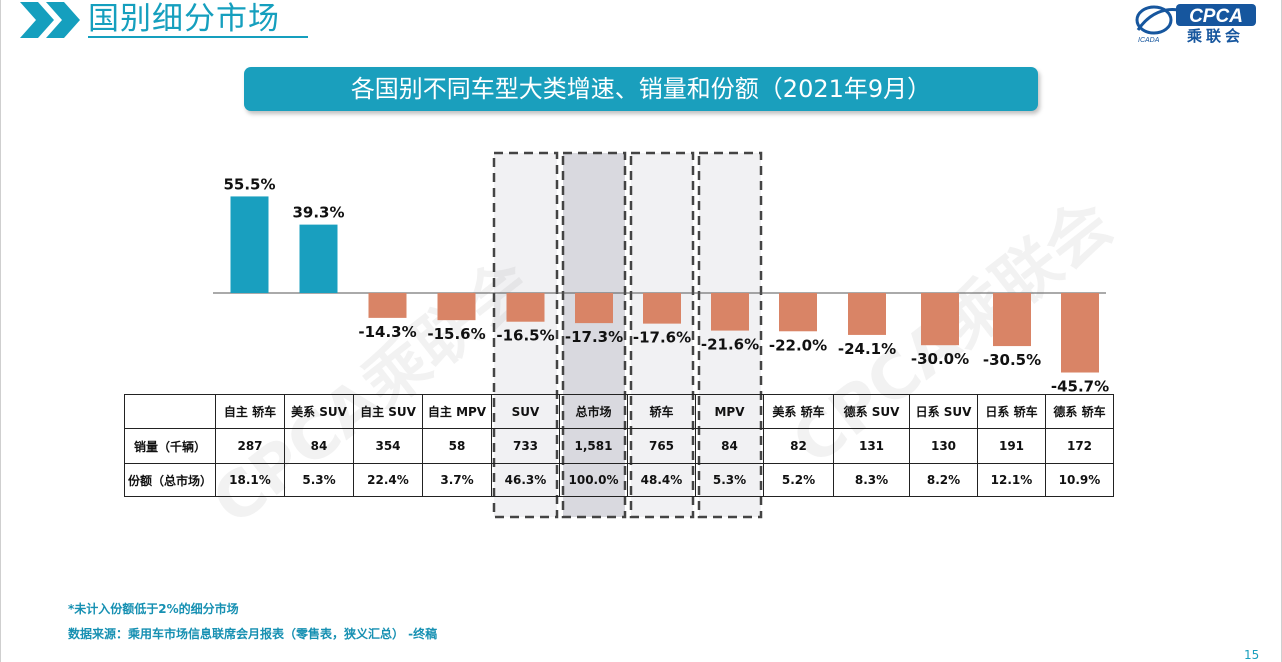  I want to click on data-label-12: -45.7%, so click(1080, 387).